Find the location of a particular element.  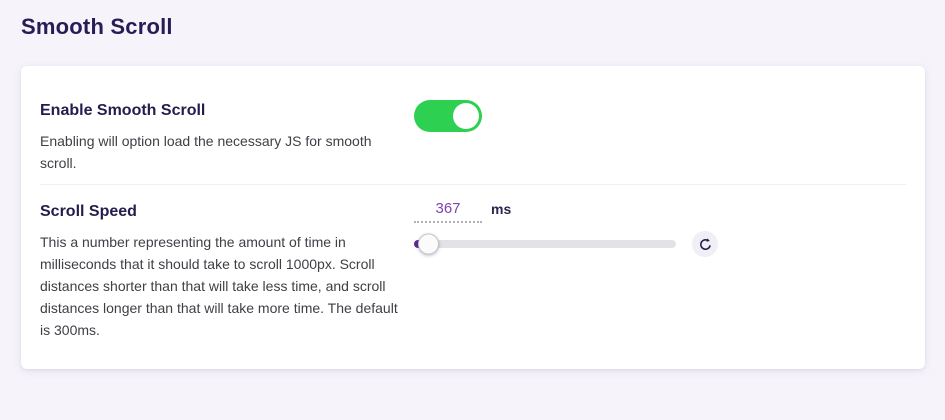

scroll-speed-input is located at coordinates (448, 209).